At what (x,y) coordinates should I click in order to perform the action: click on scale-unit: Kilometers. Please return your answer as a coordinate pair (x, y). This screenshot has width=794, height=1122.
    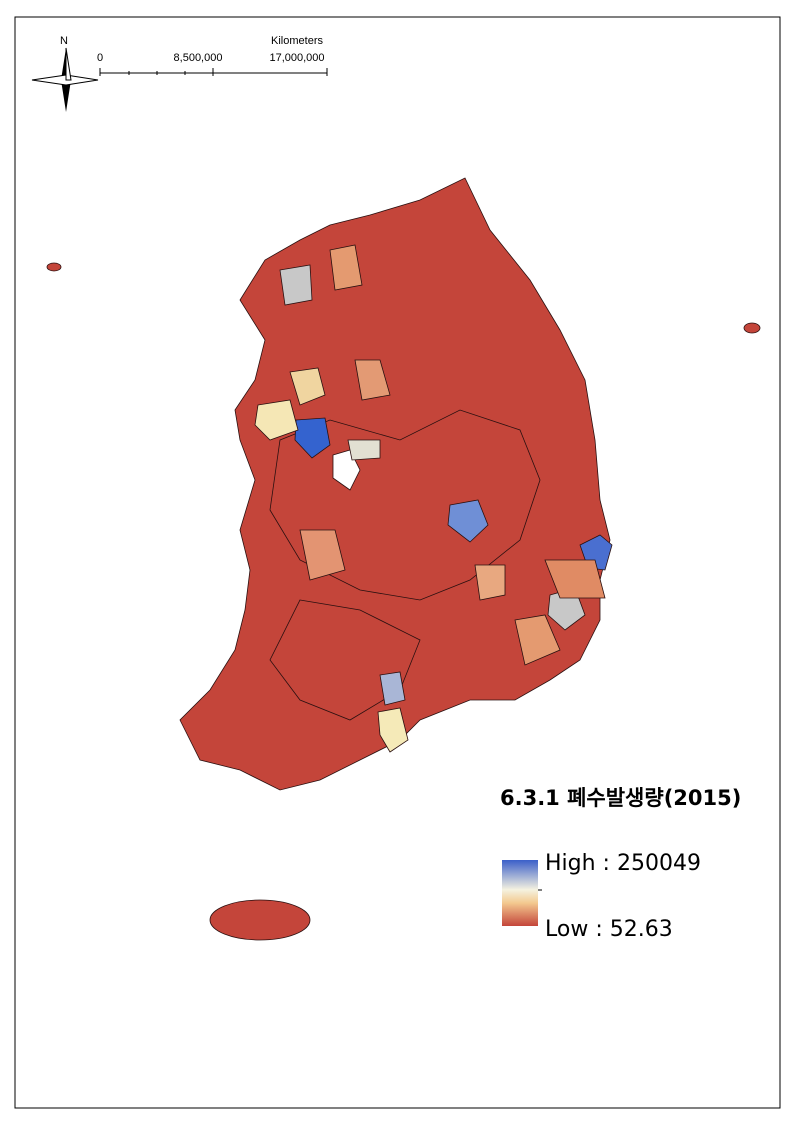
    Looking at the image, I should click on (297, 41).